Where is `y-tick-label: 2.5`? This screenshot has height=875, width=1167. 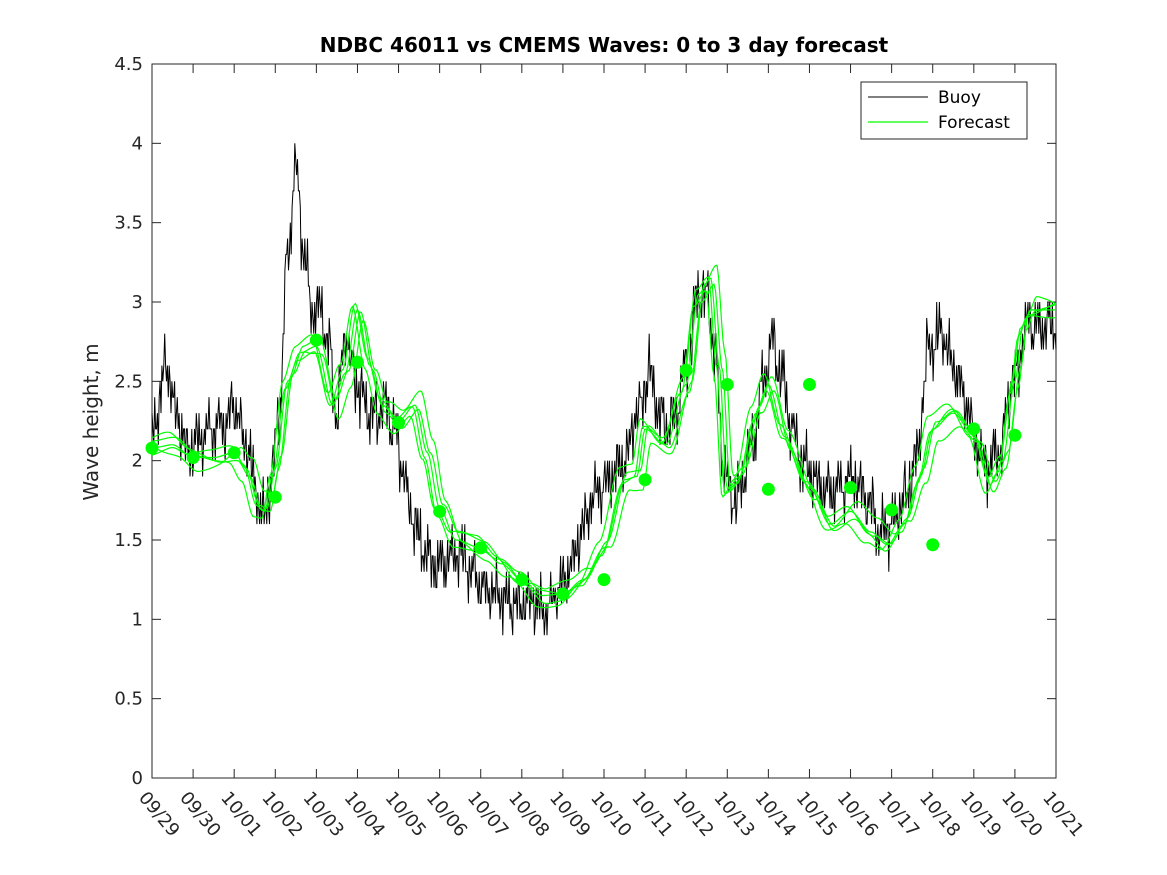 y-tick-label: 2.5 is located at coordinates (128, 381).